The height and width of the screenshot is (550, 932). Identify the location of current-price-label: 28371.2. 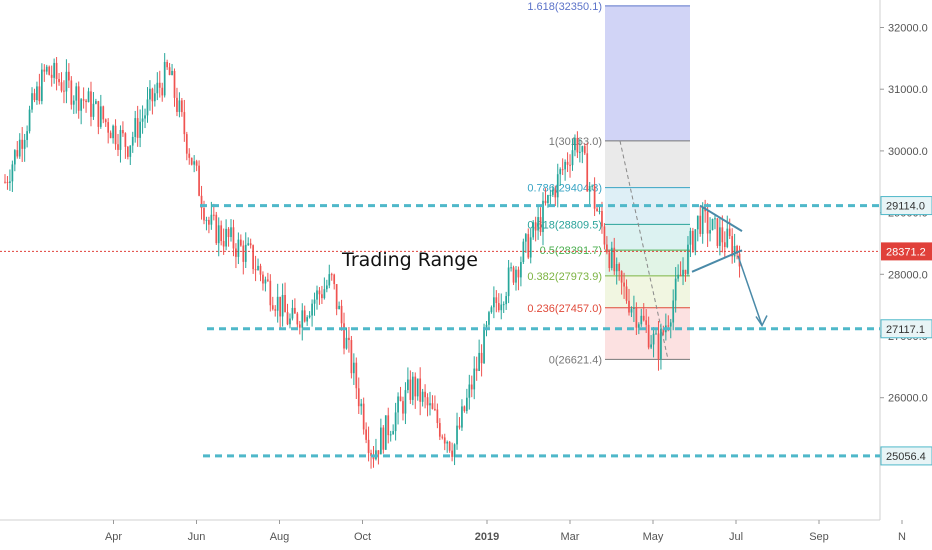
(906, 252).